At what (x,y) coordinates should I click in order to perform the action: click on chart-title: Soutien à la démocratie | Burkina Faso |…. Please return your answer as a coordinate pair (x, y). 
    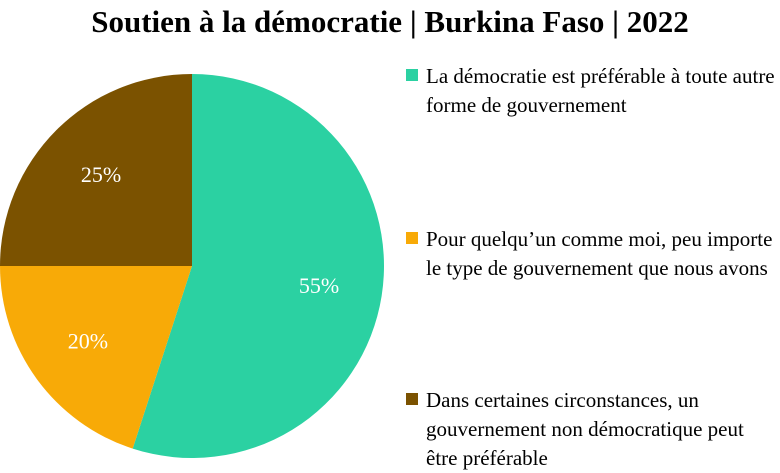
    Looking at the image, I should click on (390, 21).